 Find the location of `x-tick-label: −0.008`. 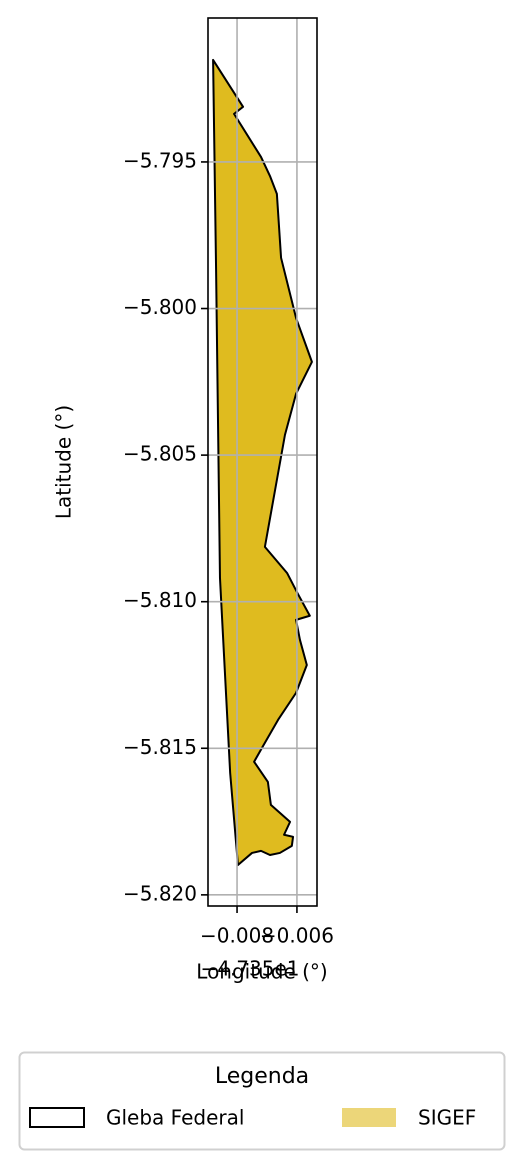

x-tick-label: −0.008 is located at coordinates (237, 936).